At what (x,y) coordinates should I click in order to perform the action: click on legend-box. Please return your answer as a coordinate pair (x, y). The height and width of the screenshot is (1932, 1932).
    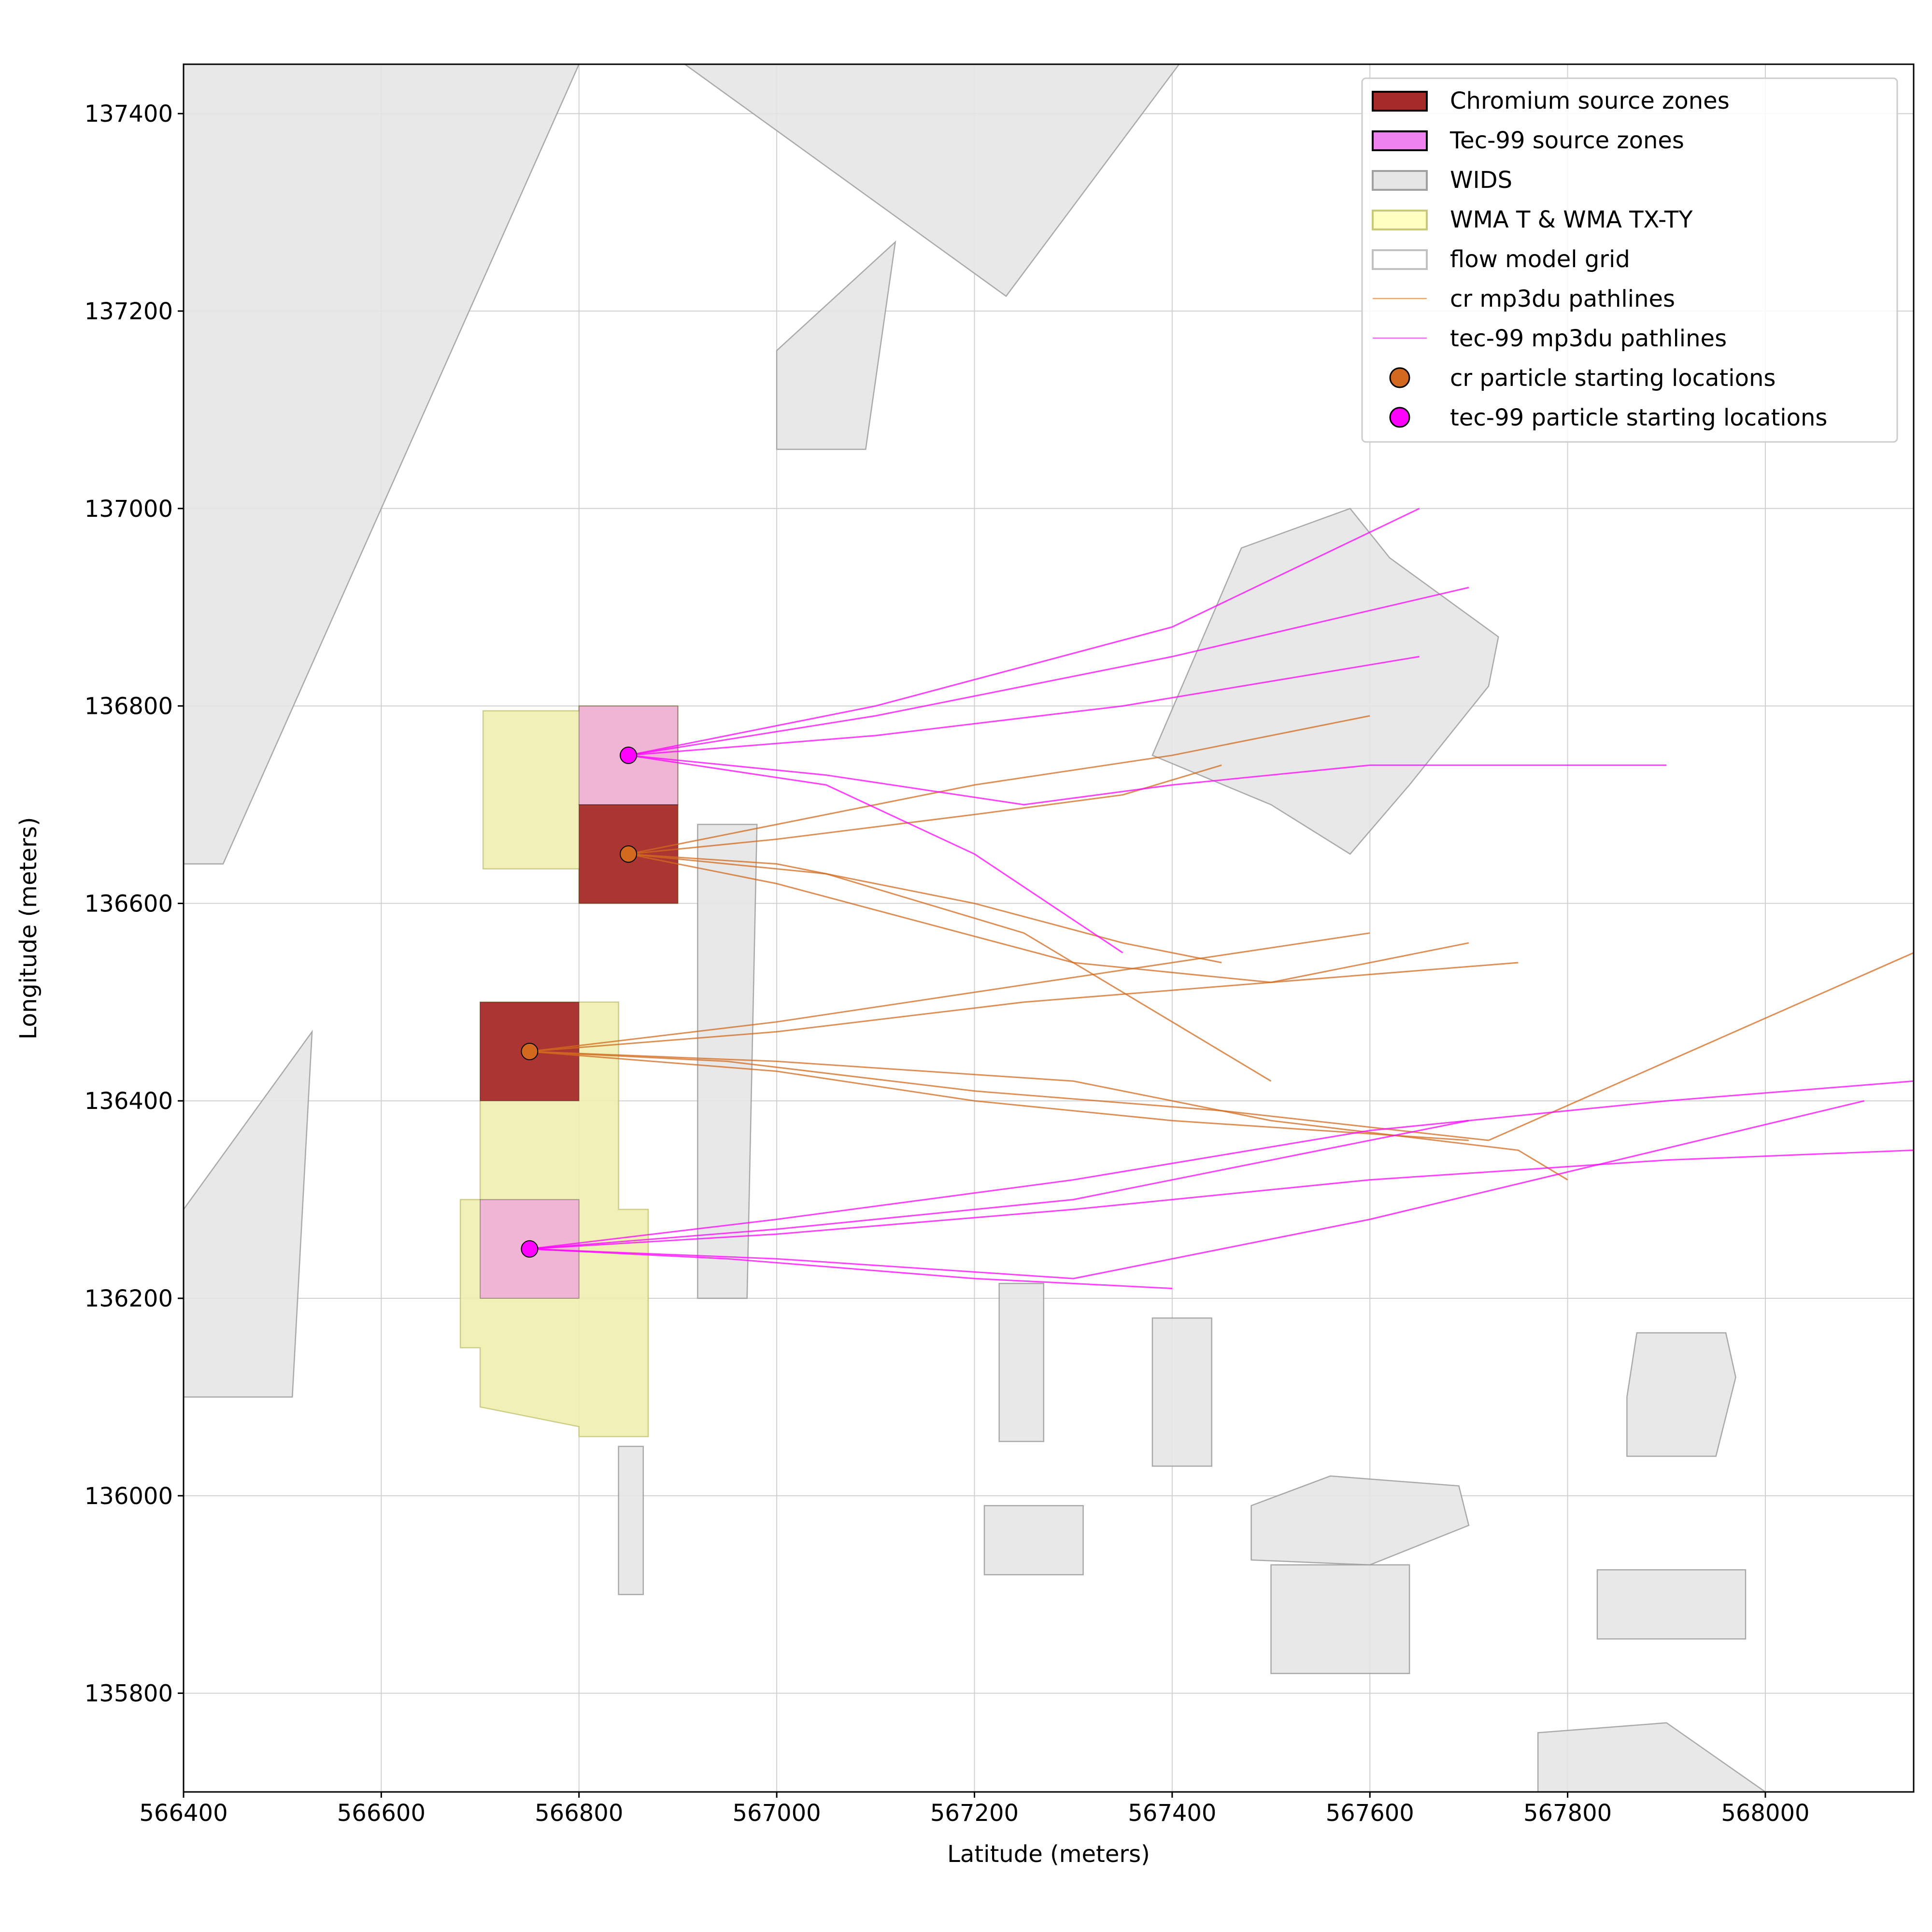
    Looking at the image, I should click on (1629, 260).